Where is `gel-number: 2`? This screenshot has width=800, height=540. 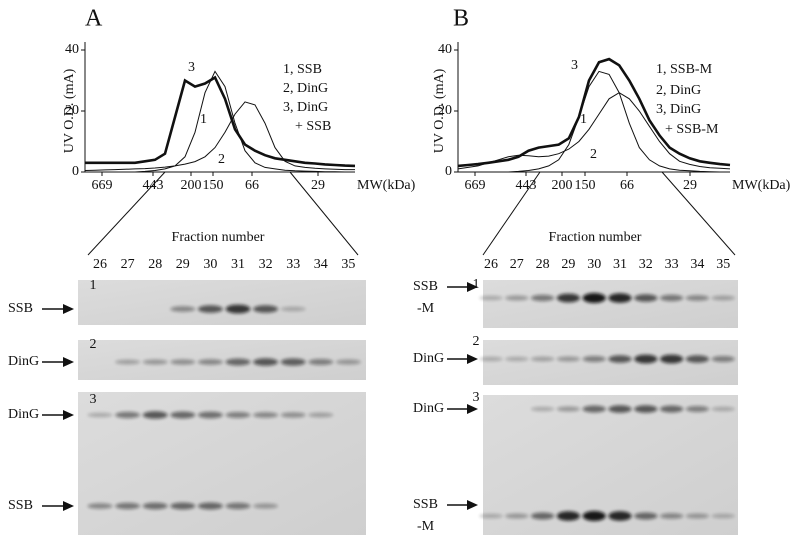
gel-number: 2 is located at coordinates (93, 344).